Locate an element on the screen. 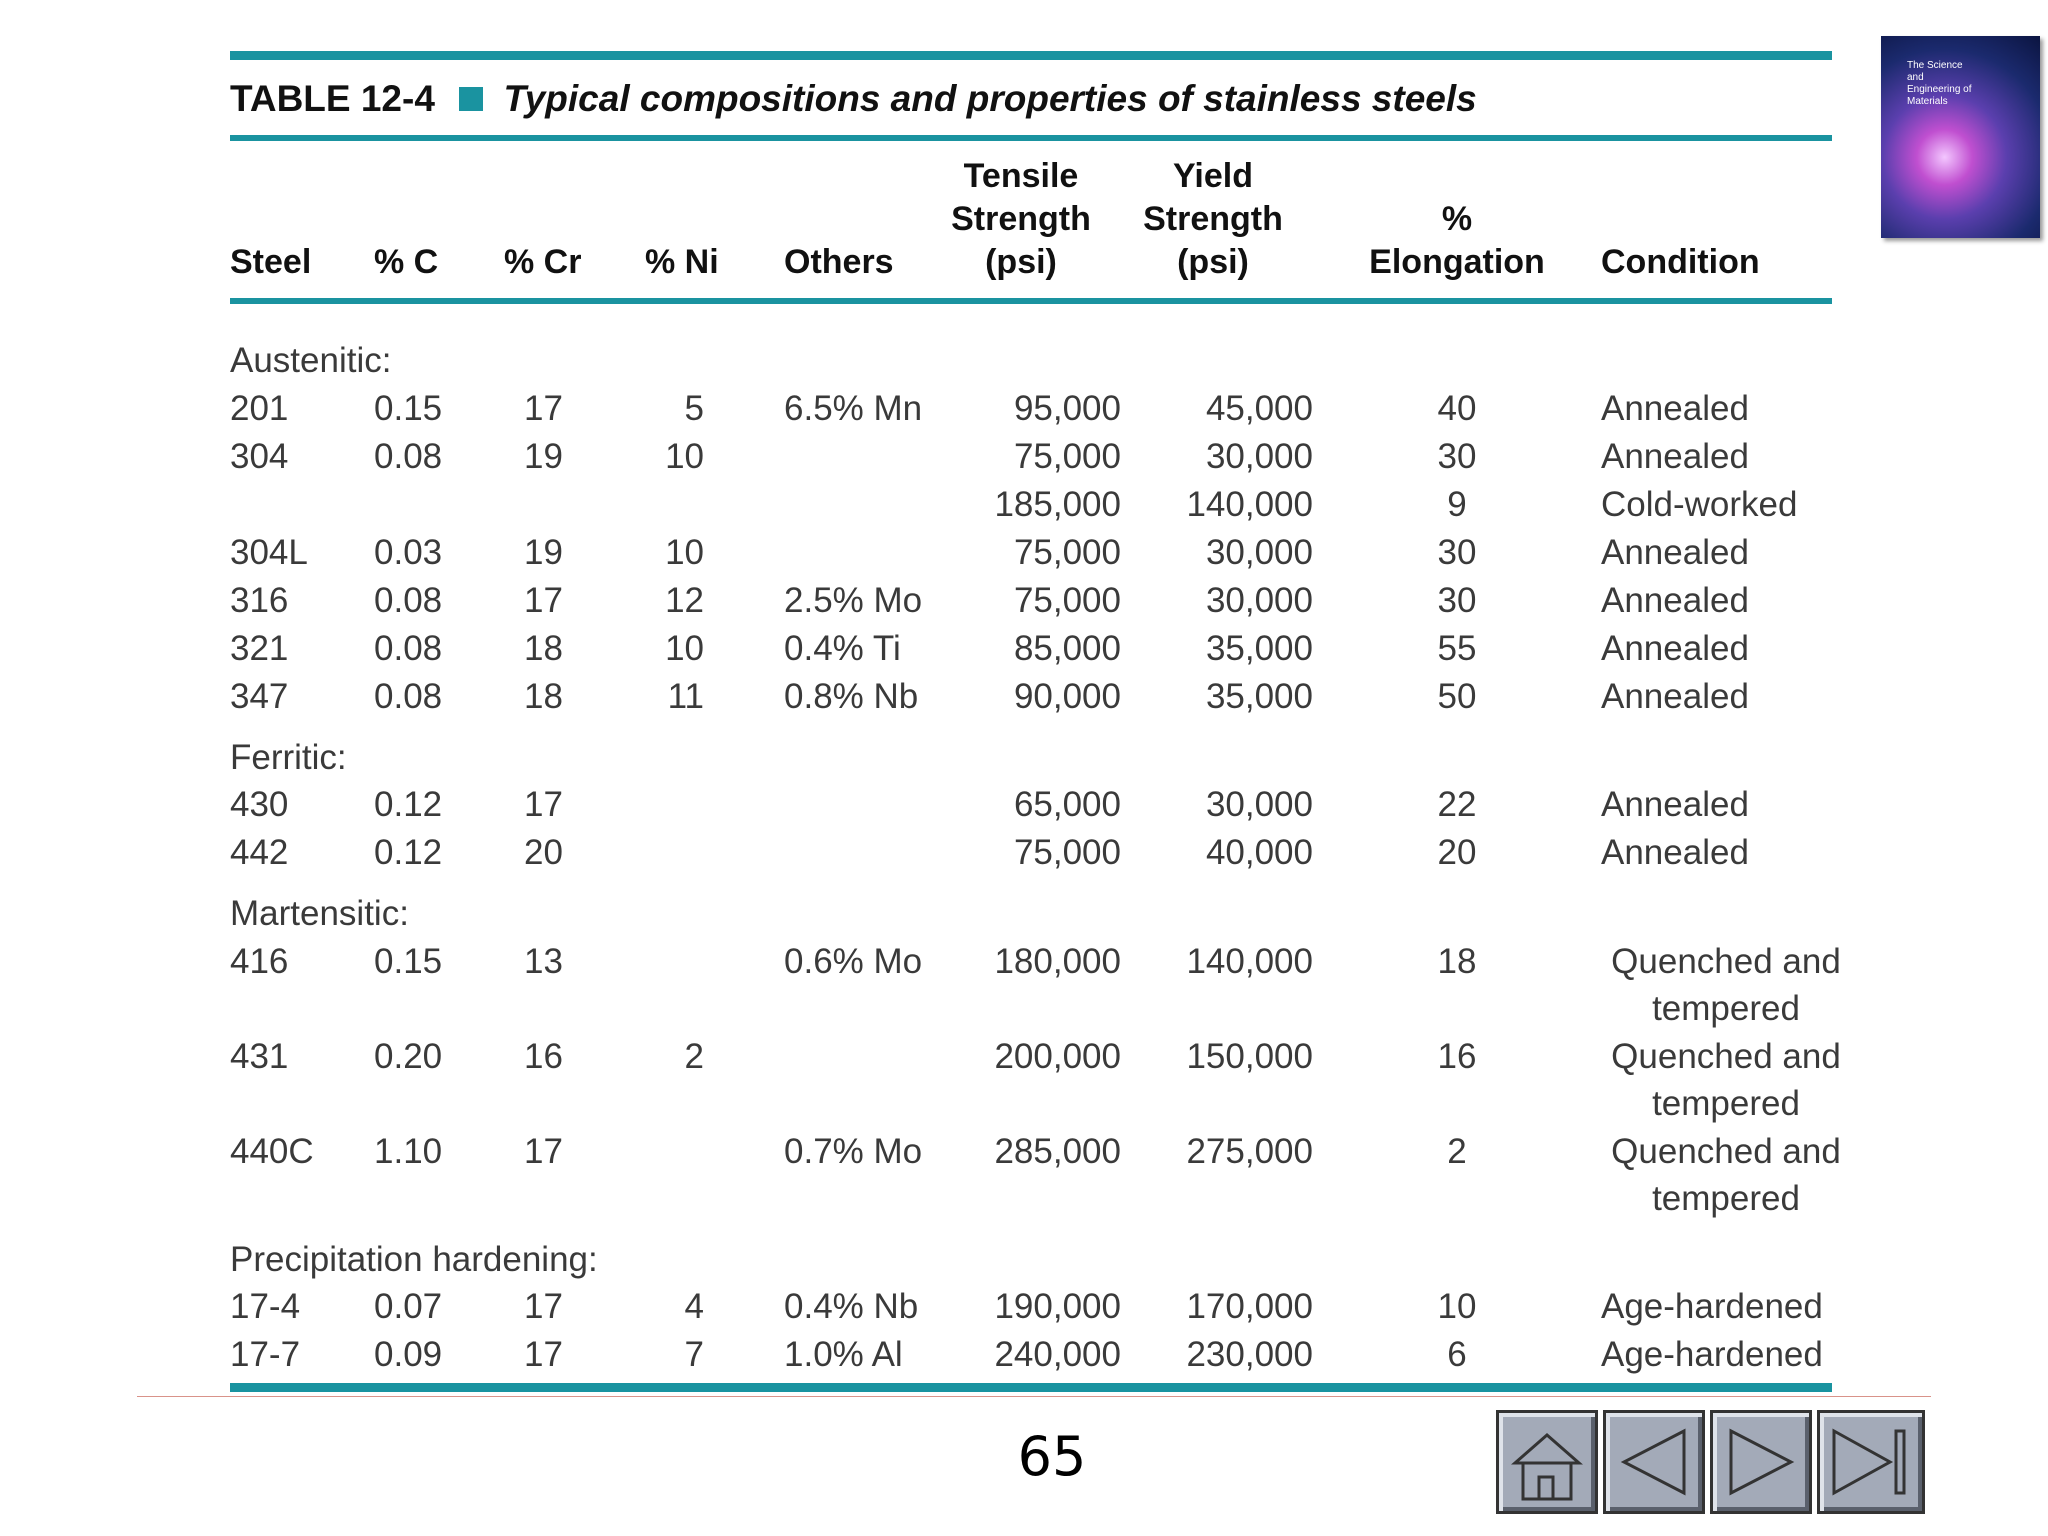  cr-cell: 16 is located at coordinates (543, 1056).